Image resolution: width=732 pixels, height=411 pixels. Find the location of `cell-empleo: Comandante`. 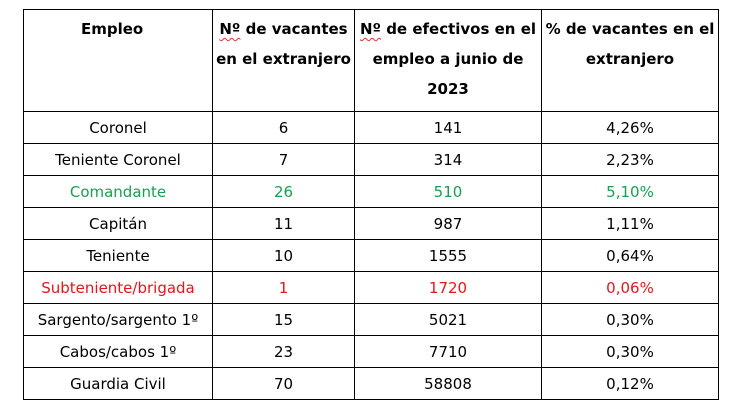

cell-empleo: Comandante is located at coordinates (118, 191).